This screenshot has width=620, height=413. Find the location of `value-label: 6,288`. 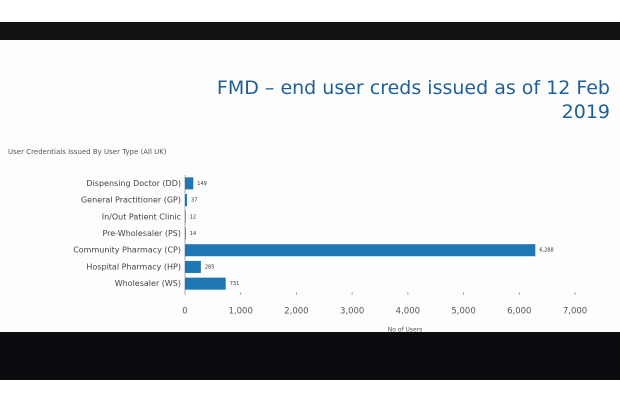

value-label: 6,288 is located at coordinates (546, 251).